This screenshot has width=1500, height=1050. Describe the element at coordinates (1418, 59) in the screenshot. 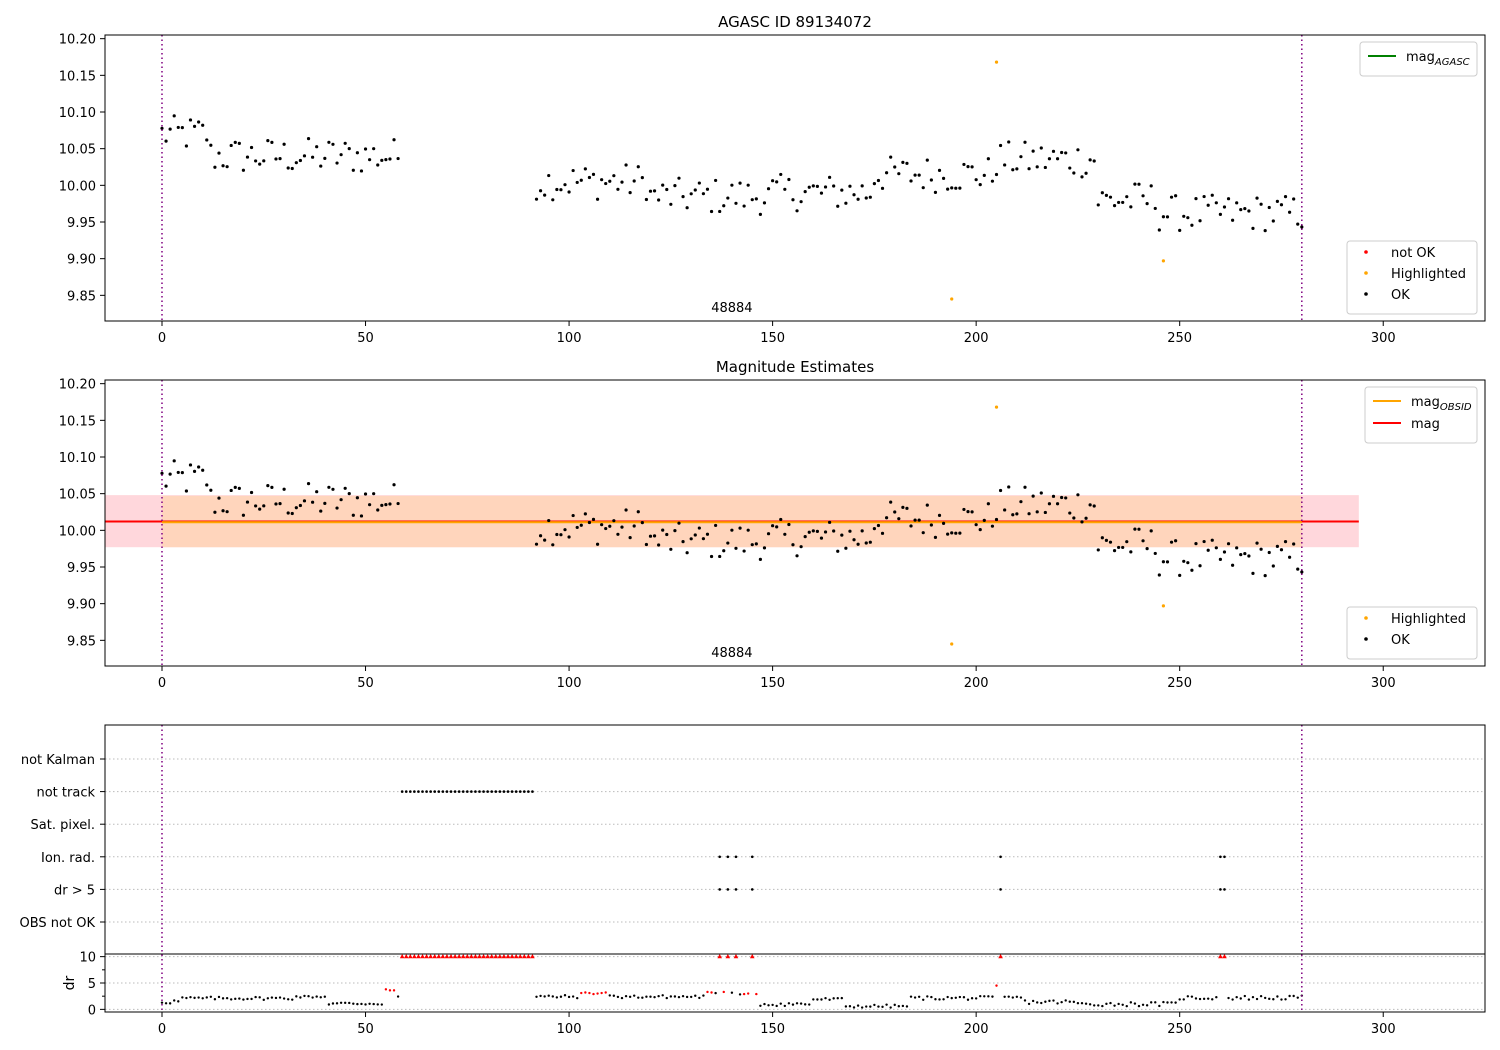

I see `legend-box` at that location.